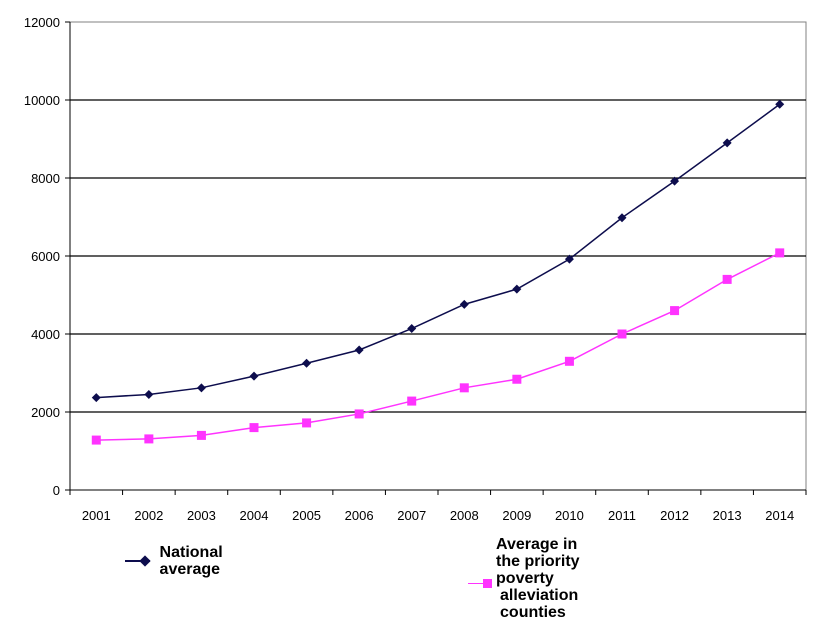 The width and height of the screenshot is (827, 621). What do you see at coordinates (622, 515) in the screenshot?
I see `x-tick-label: 2011` at bounding box center [622, 515].